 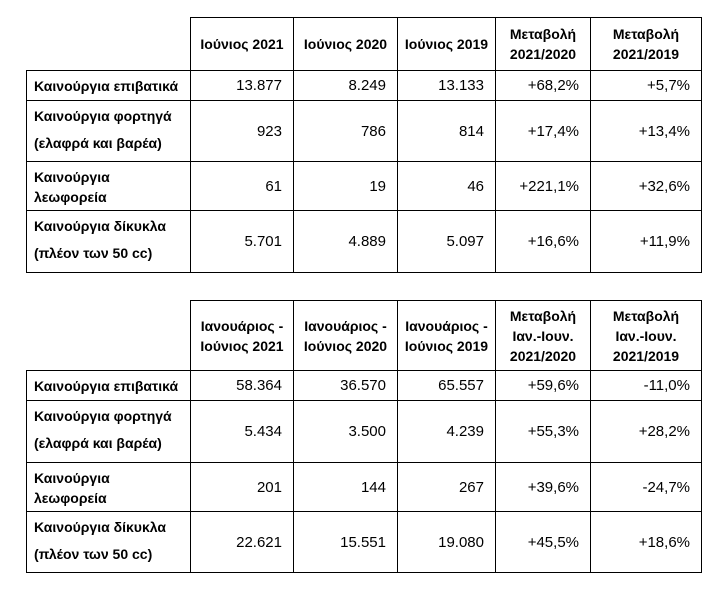 What do you see at coordinates (345, 385) in the screenshot?
I see `cell-value: 36.570` at bounding box center [345, 385].